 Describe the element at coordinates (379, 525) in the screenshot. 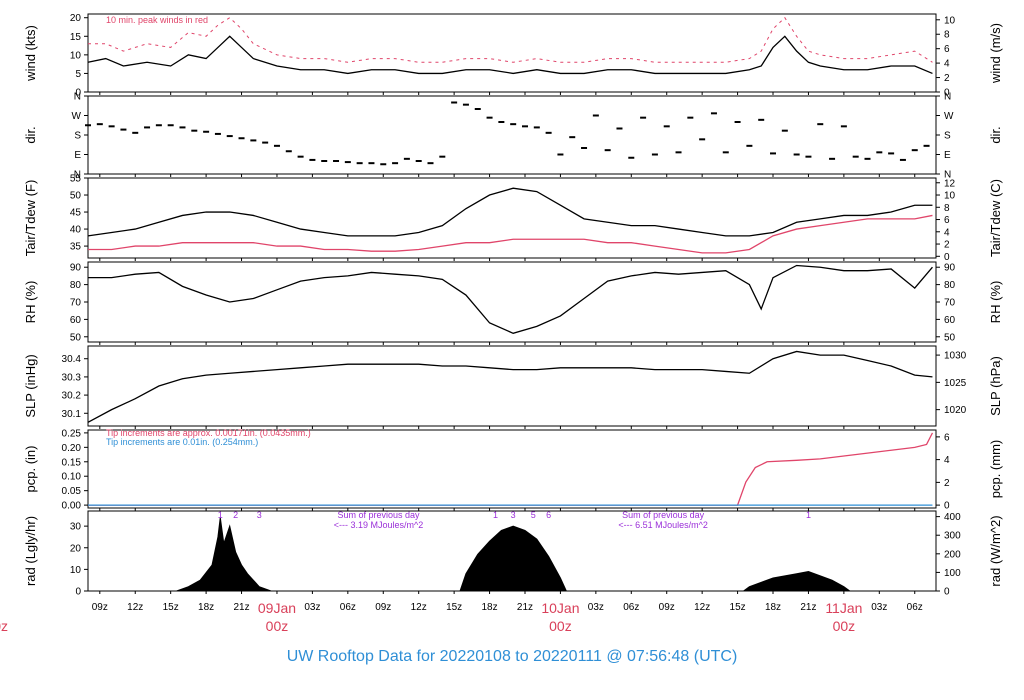

I see `rad-sum-label: <--- 3.19 MJoules/m^2` at that location.